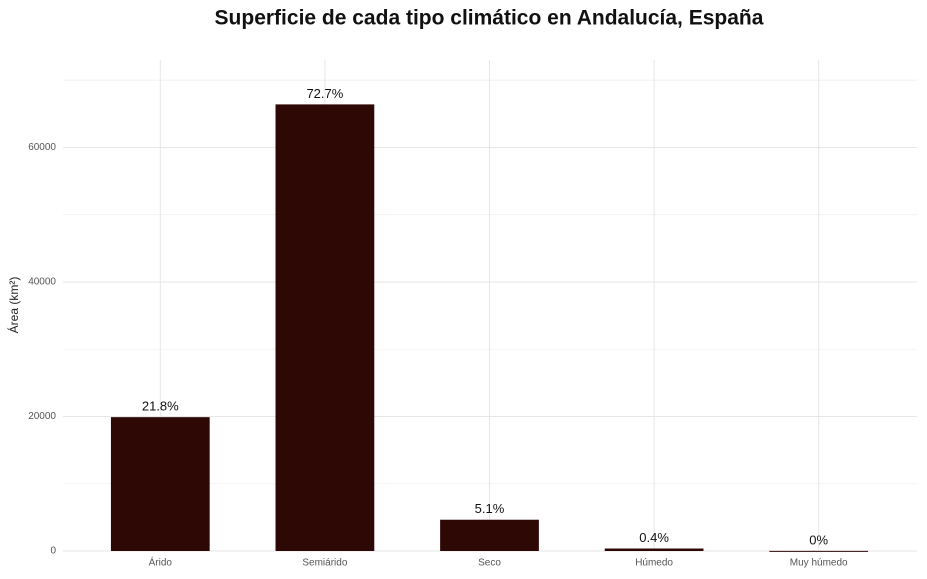 Image resolution: width=927 pixels, height=579 pixels. Describe the element at coordinates (819, 563) in the screenshot. I see `x-tick-label: Muy húmedo` at that location.